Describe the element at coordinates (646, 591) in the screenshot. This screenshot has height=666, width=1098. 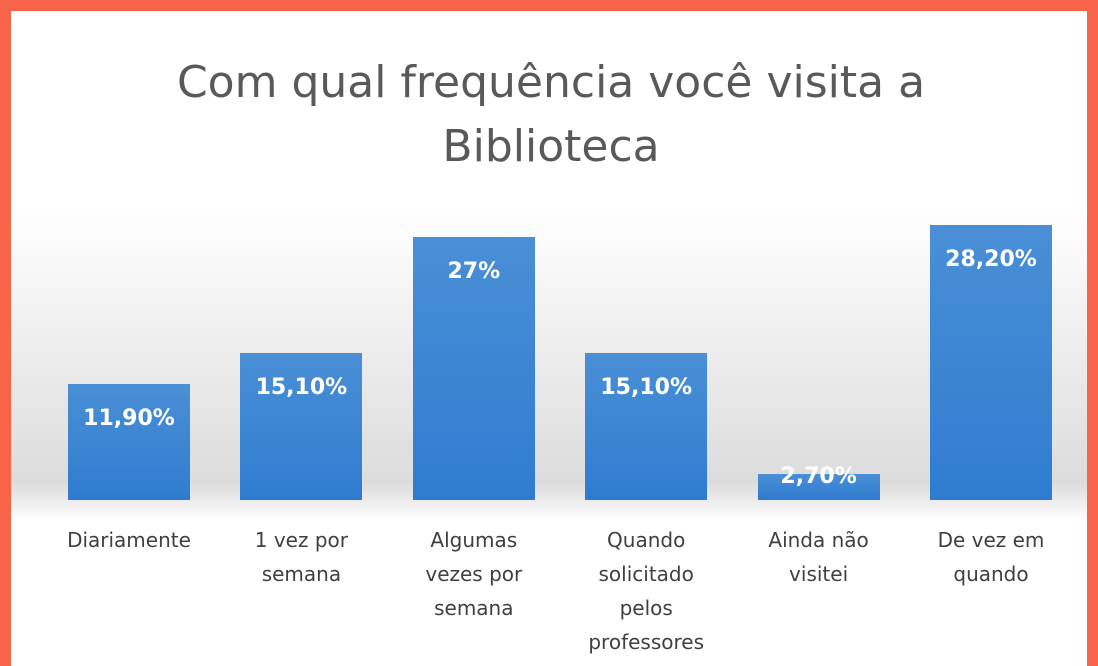
I see `x-tick-label: Quando solicitado pelos professores` at that location.